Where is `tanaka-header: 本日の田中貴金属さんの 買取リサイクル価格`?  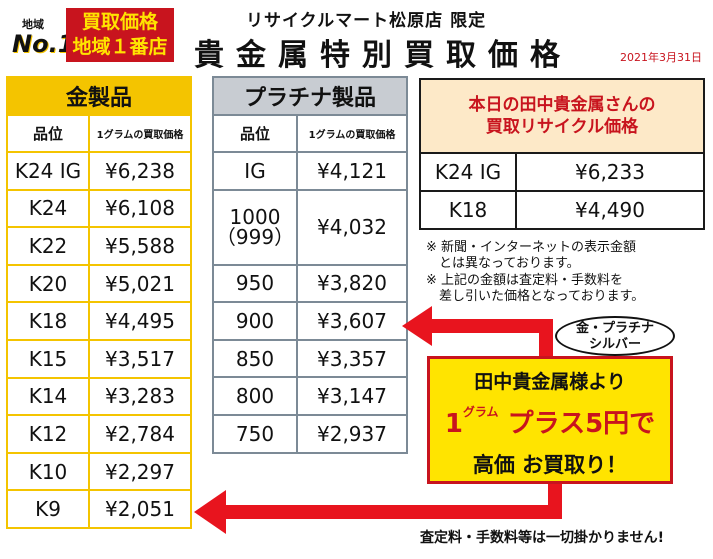
tanaka-header: 本日の田中貴金属さんの 買取リサイクル価格 is located at coordinates (562, 116).